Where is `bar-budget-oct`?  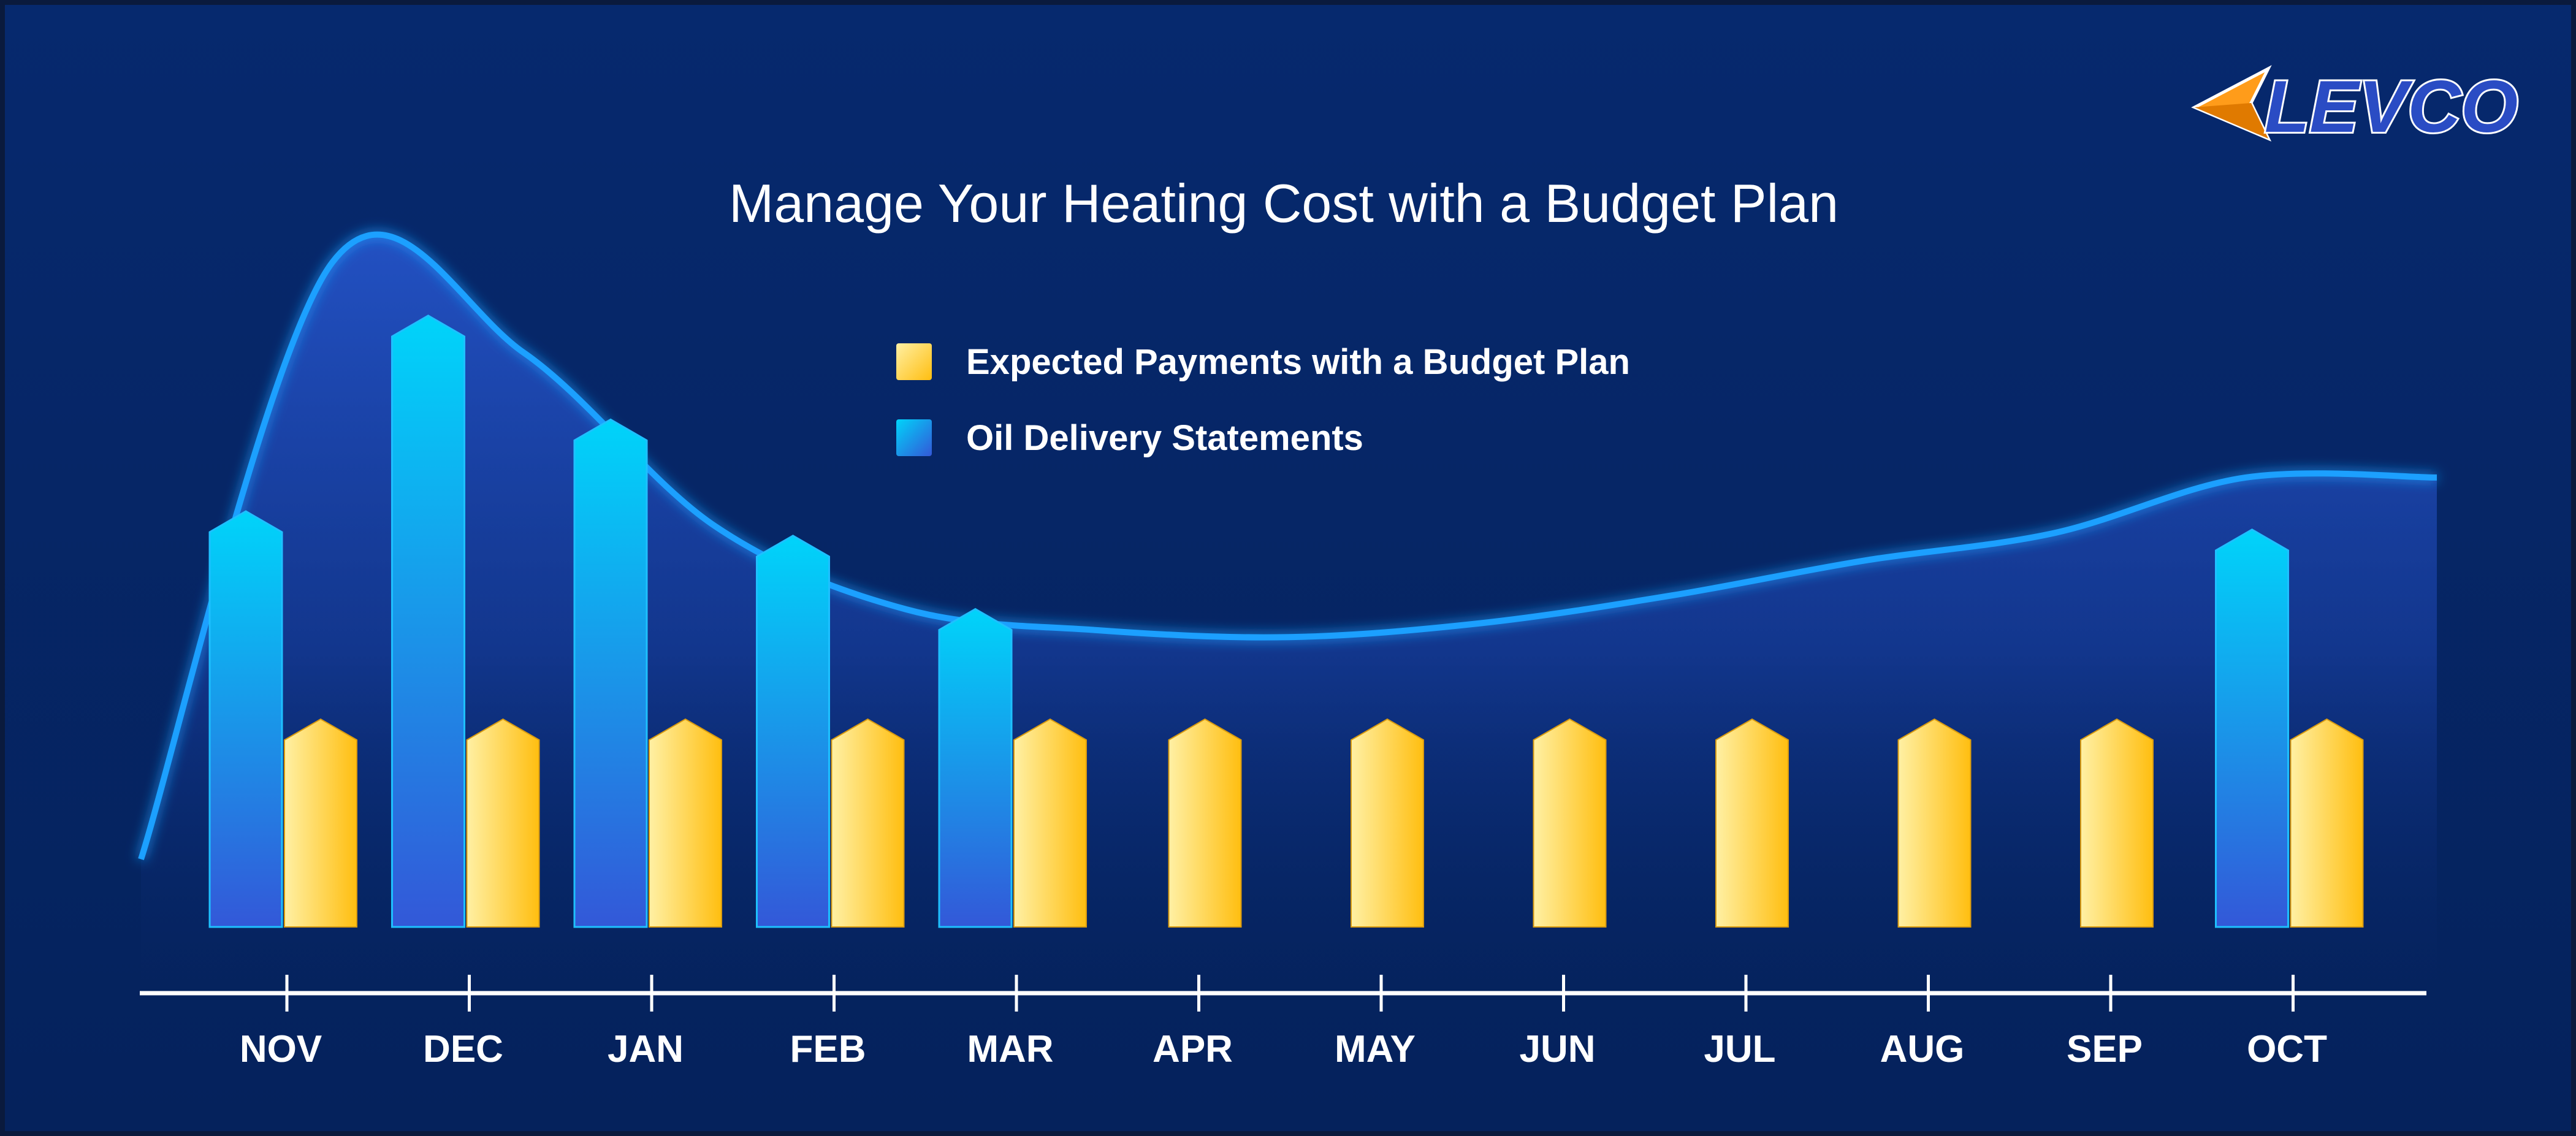
bar-budget-oct is located at coordinates (2327, 823).